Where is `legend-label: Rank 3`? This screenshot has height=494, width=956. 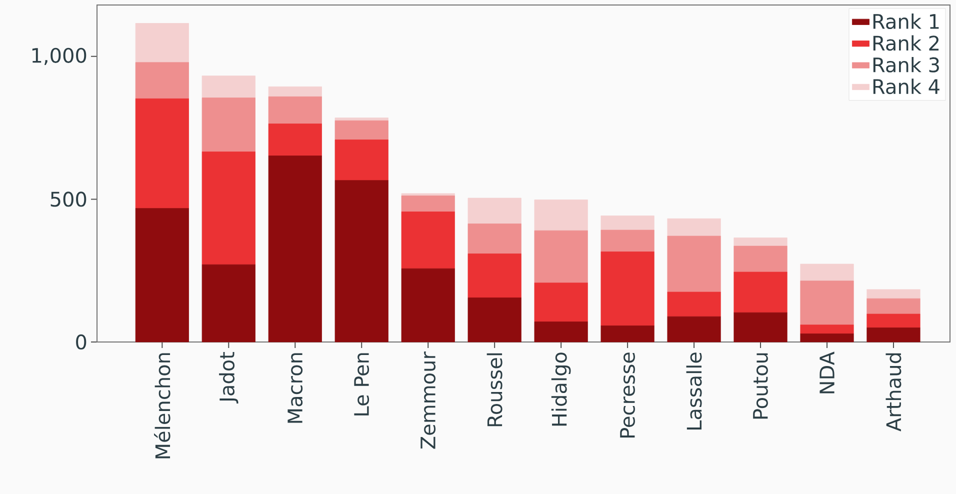 legend-label: Rank 3 is located at coordinates (906, 64).